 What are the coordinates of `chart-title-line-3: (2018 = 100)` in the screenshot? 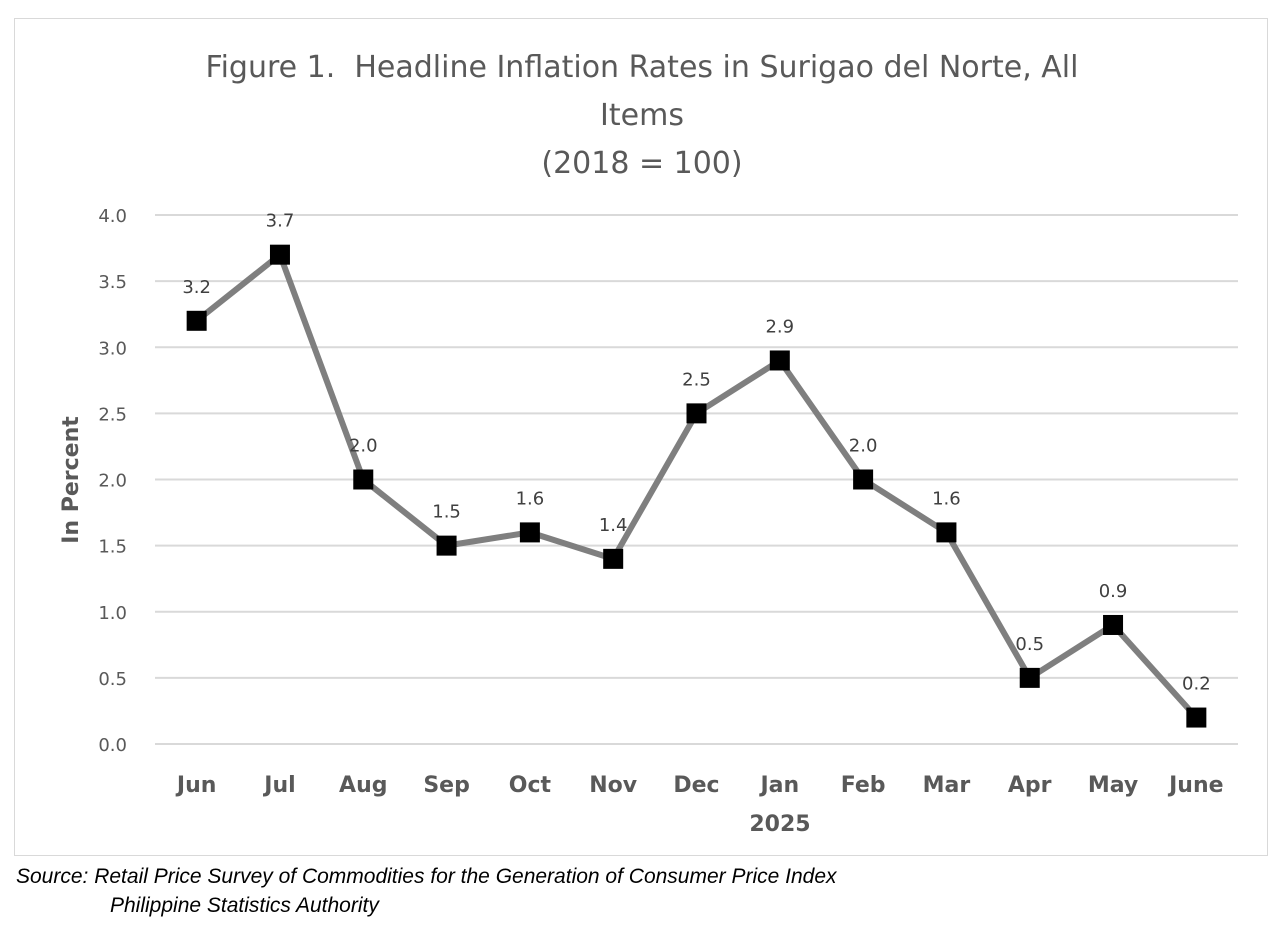 It's located at (642, 163).